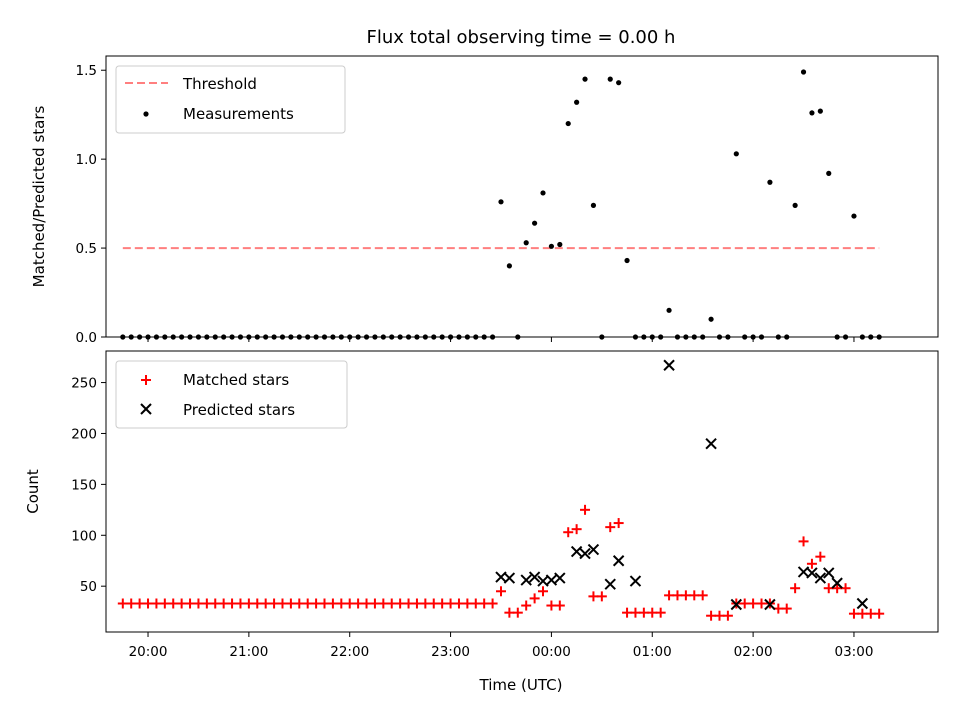 The height and width of the screenshot is (720, 960). Describe the element at coordinates (86, 160) in the screenshot. I see `y-tick-label: 1.0` at that location.